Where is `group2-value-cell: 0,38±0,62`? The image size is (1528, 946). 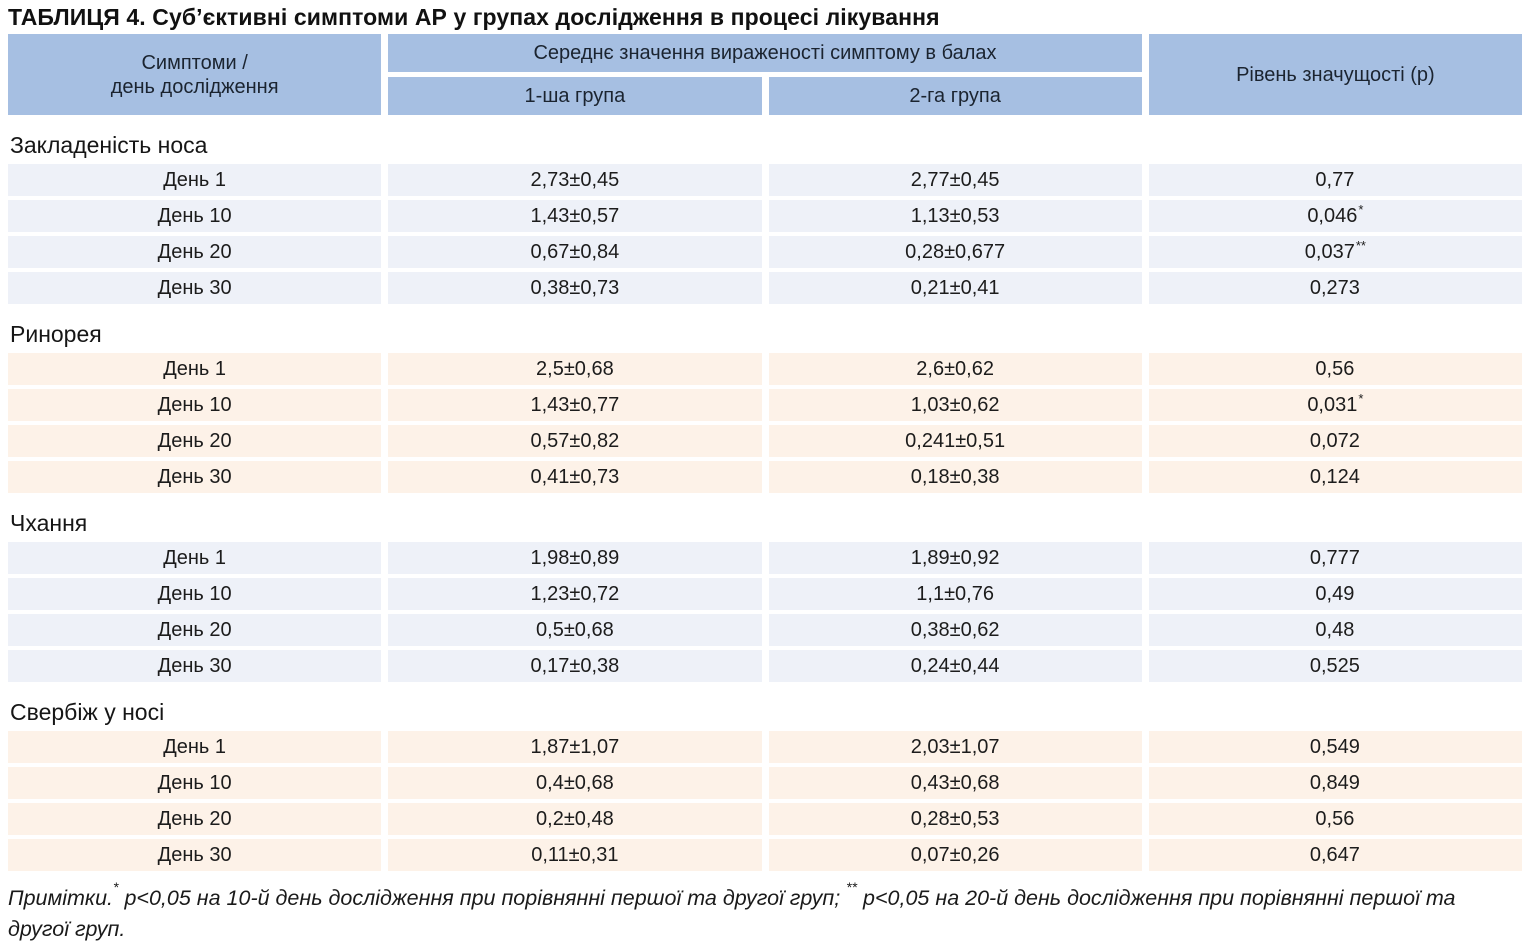 group2-value-cell: 0,38±0,62 is located at coordinates (955, 630).